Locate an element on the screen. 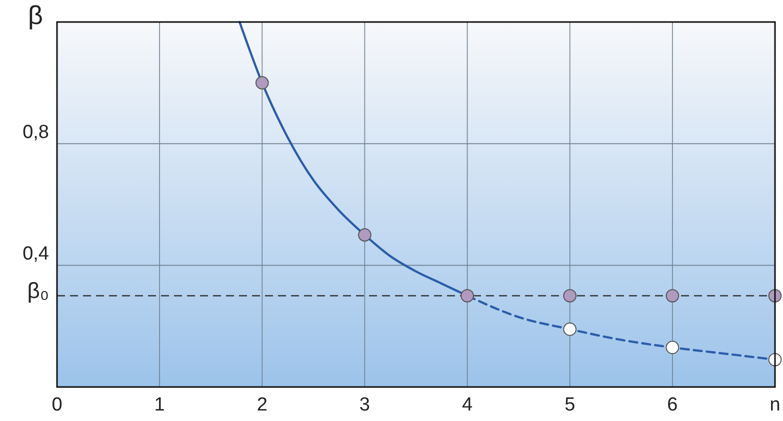 This screenshot has height=421, width=783. x-tick-label: 5 is located at coordinates (570, 405).